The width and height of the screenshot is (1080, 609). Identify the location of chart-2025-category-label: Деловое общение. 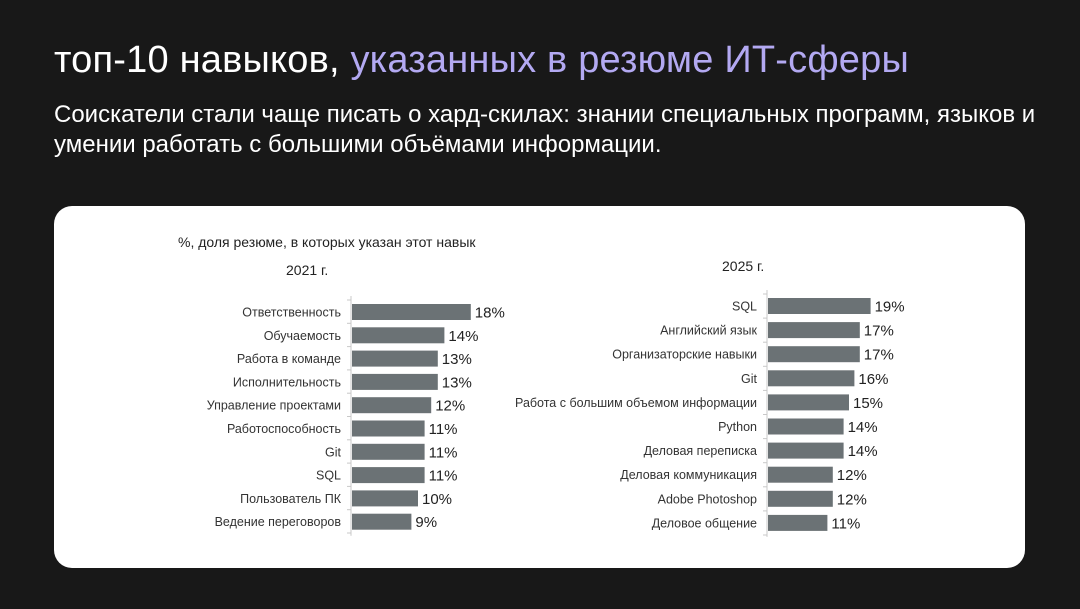
(704, 523).